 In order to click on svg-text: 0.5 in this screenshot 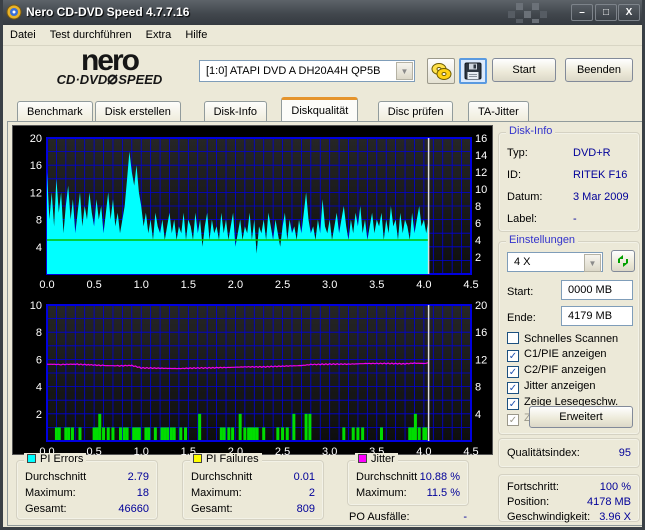, I will do `click(93, 452)`.